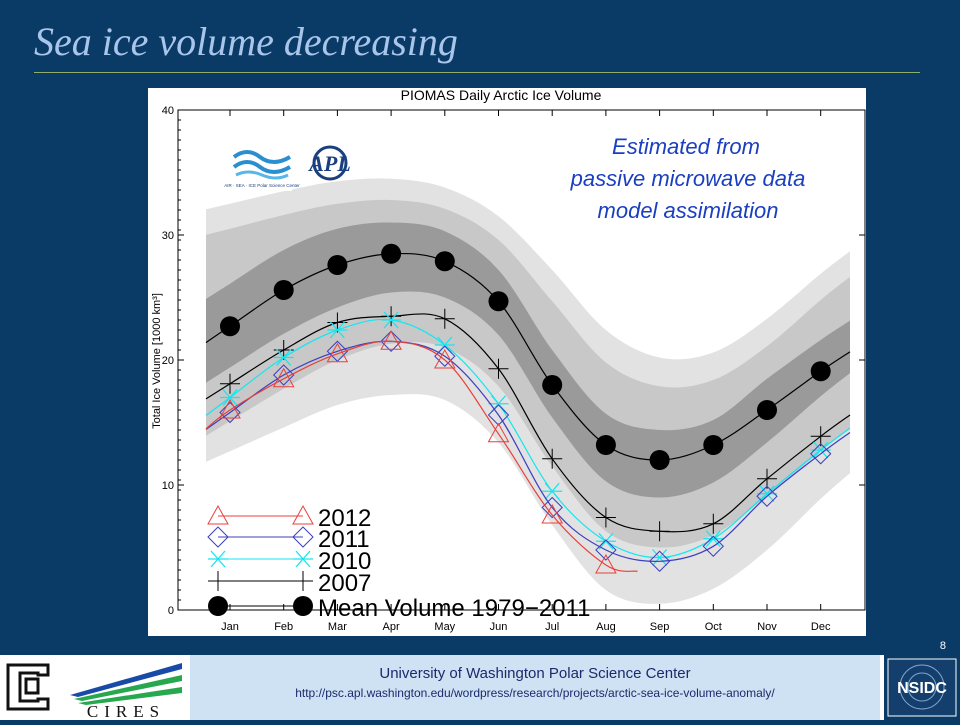 The image size is (960, 725). I want to click on point-2012-jun, so click(498, 432).